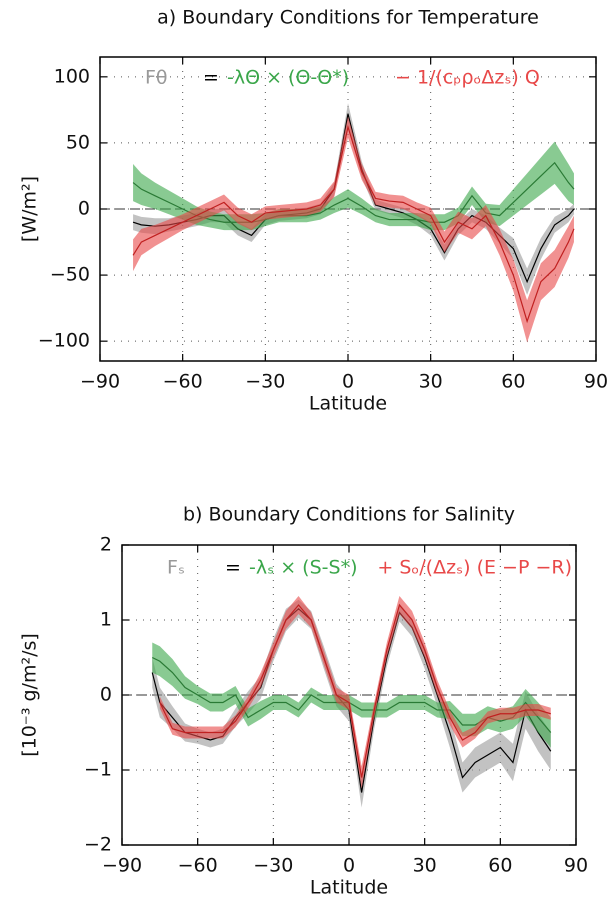 The width and height of the screenshot is (611, 901). I want to click on legend-entry: + Sₒ/(Δzₛ) (E −P −R), so click(474, 568).